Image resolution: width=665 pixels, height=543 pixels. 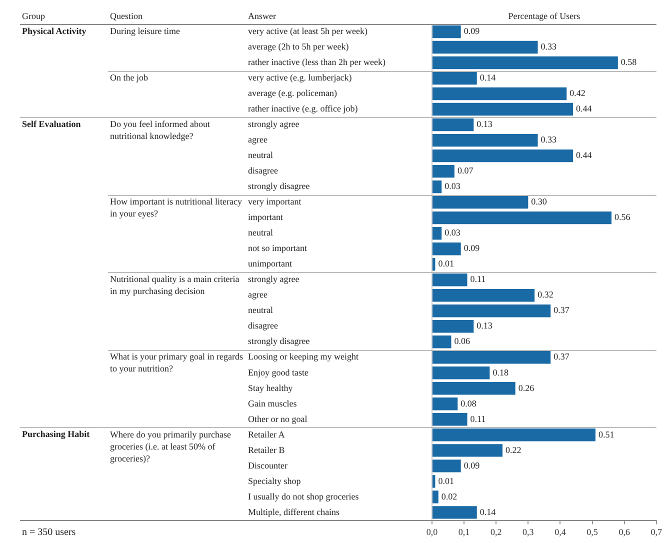 What do you see at coordinates (432, 531) in the screenshot?
I see `x-tick-label: 0,0` at bounding box center [432, 531].